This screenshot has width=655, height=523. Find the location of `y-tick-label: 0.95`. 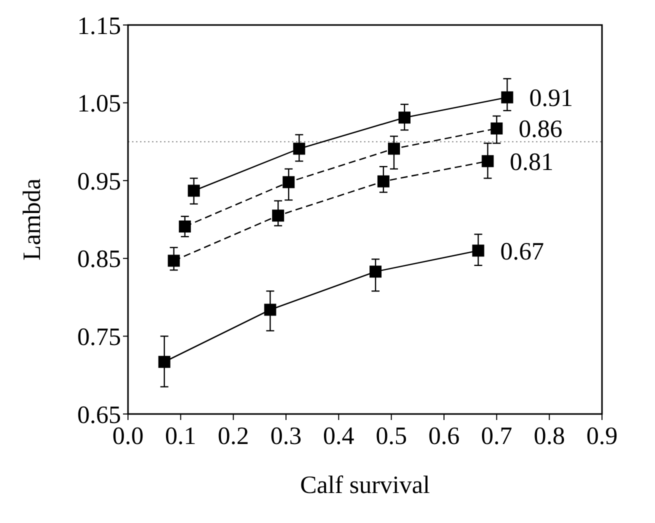

y-tick-label: 0.95 is located at coordinates (99, 182).